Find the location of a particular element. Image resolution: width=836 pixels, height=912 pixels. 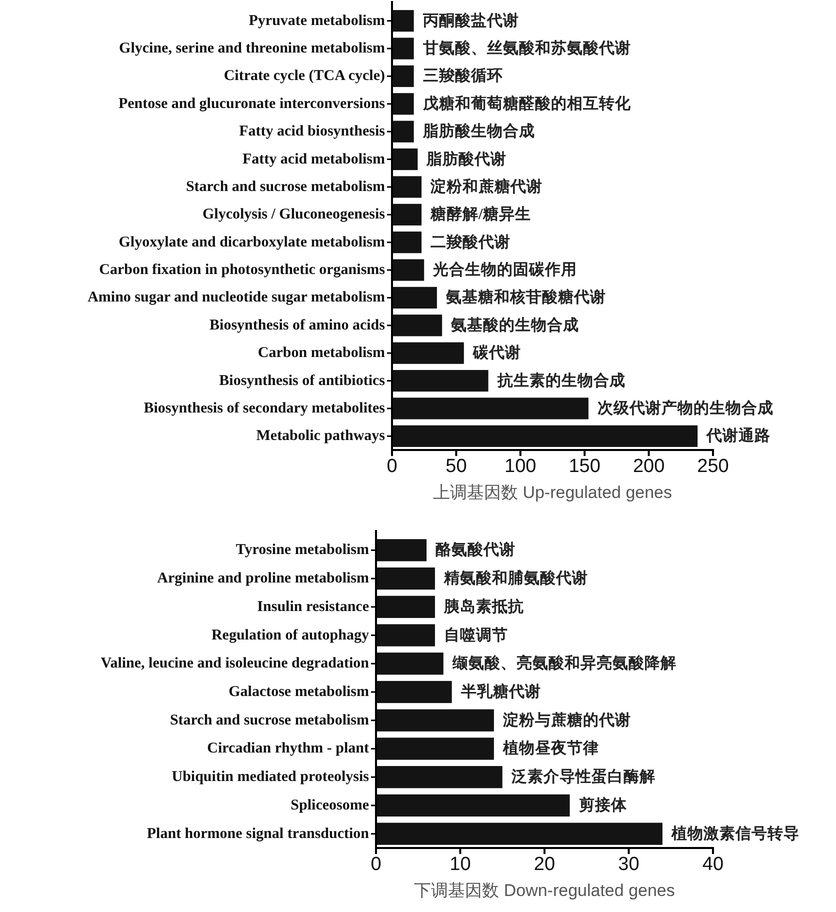

annotation: 脂肪酸生物合成 is located at coordinates (478, 131).